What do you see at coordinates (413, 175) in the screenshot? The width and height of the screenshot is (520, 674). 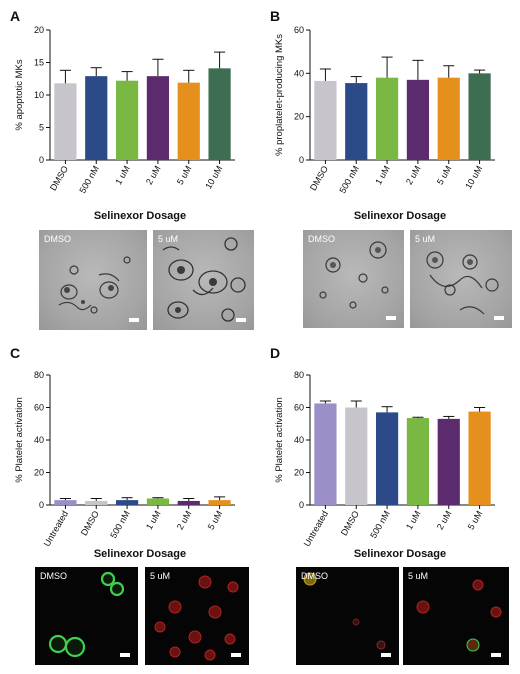 I see `x-tick-label: 2 uM` at bounding box center [413, 175].